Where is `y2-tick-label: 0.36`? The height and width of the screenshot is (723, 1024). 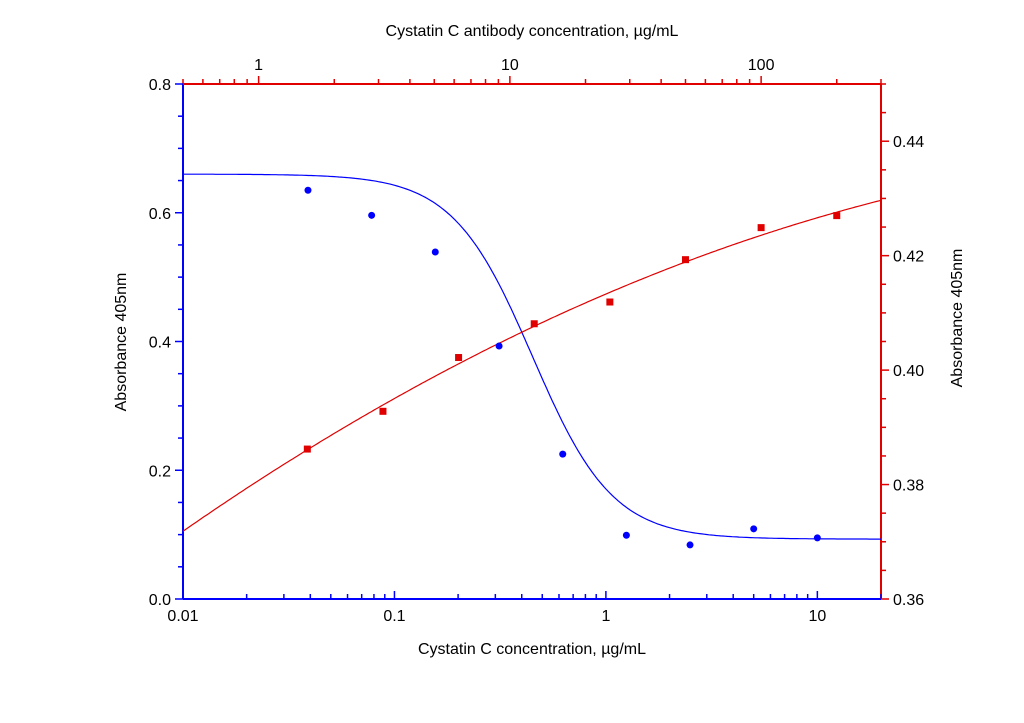 y2-tick-label: 0.36 is located at coordinates (908, 600).